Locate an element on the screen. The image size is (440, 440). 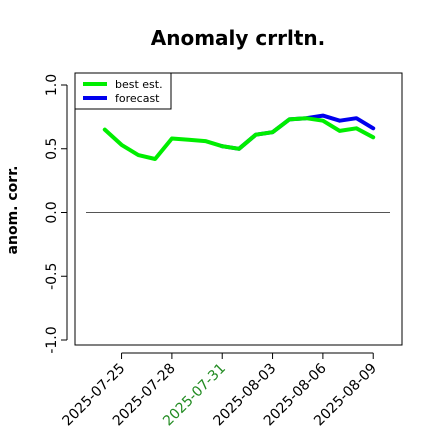
y-tick-label: -1.0 is located at coordinates (52, 339).